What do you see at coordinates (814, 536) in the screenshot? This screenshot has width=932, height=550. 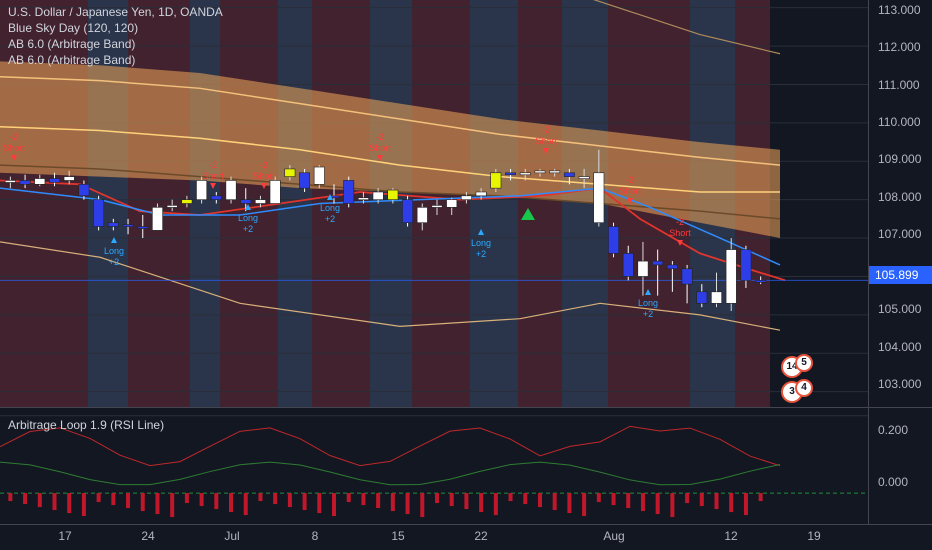 I see `time-tick: 19` at bounding box center [814, 536].